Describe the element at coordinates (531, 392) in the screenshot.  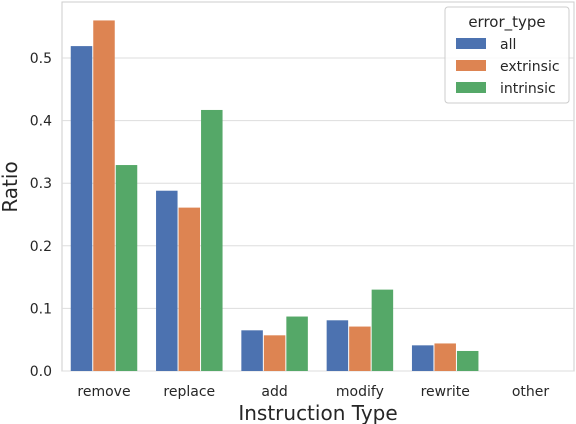
I see `x-tick-label: other` at that location.